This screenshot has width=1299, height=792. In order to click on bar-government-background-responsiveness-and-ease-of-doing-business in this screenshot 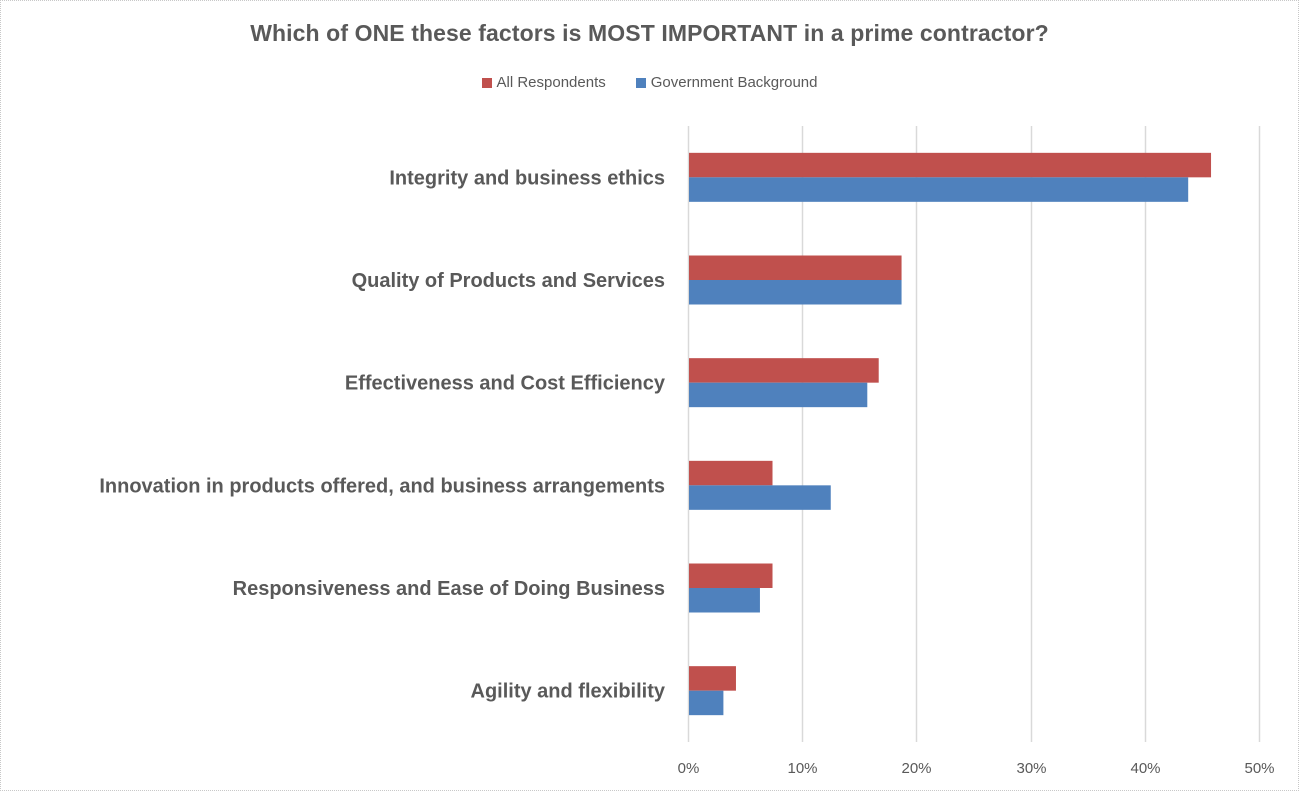, I will do `click(724, 600)`.